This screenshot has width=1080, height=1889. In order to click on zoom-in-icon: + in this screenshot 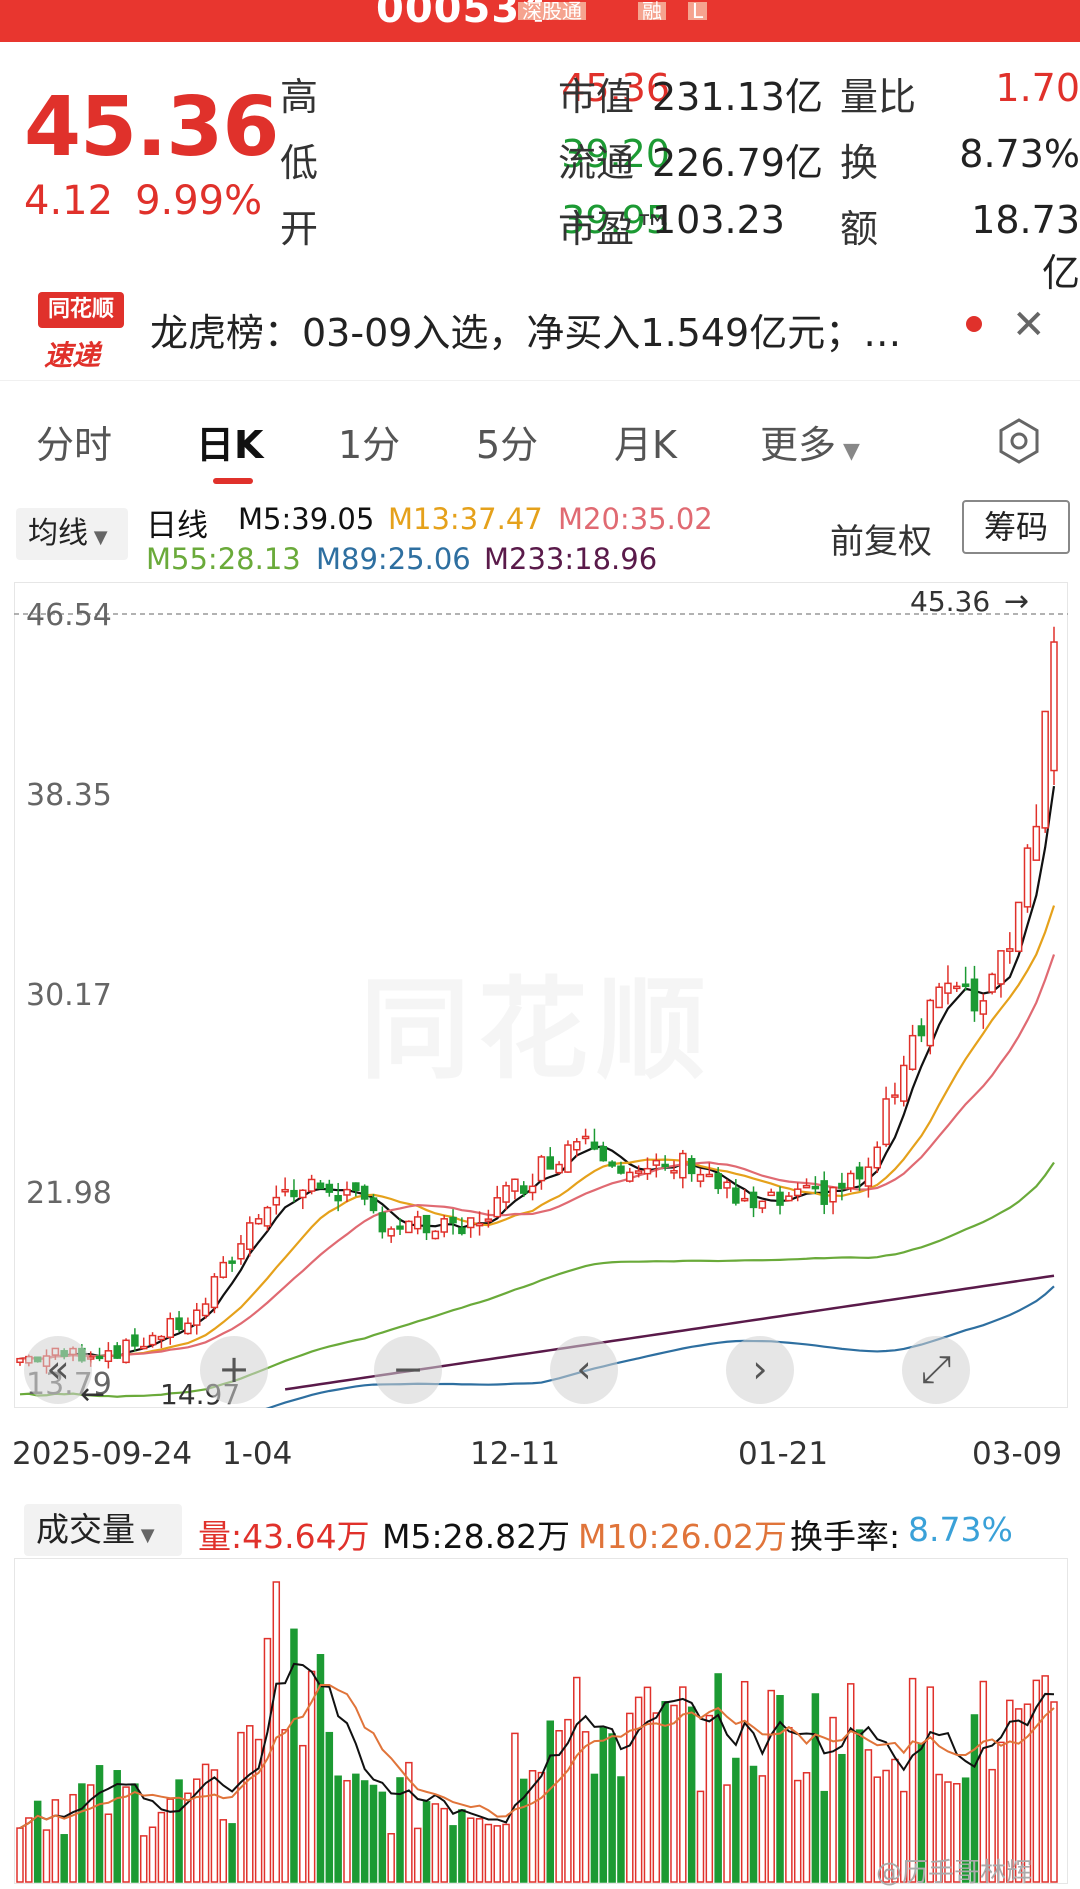, I will do `click(234, 1370)`.